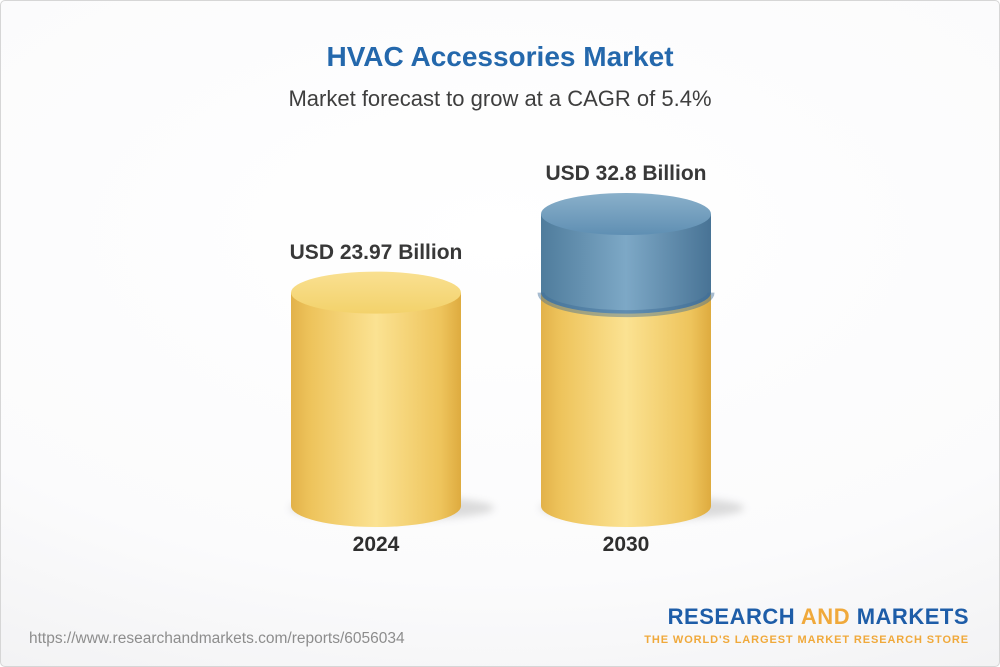 The height and width of the screenshot is (667, 1000). Describe the element at coordinates (376, 544) in the screenshot. I see `category-label: 2024` at that location.